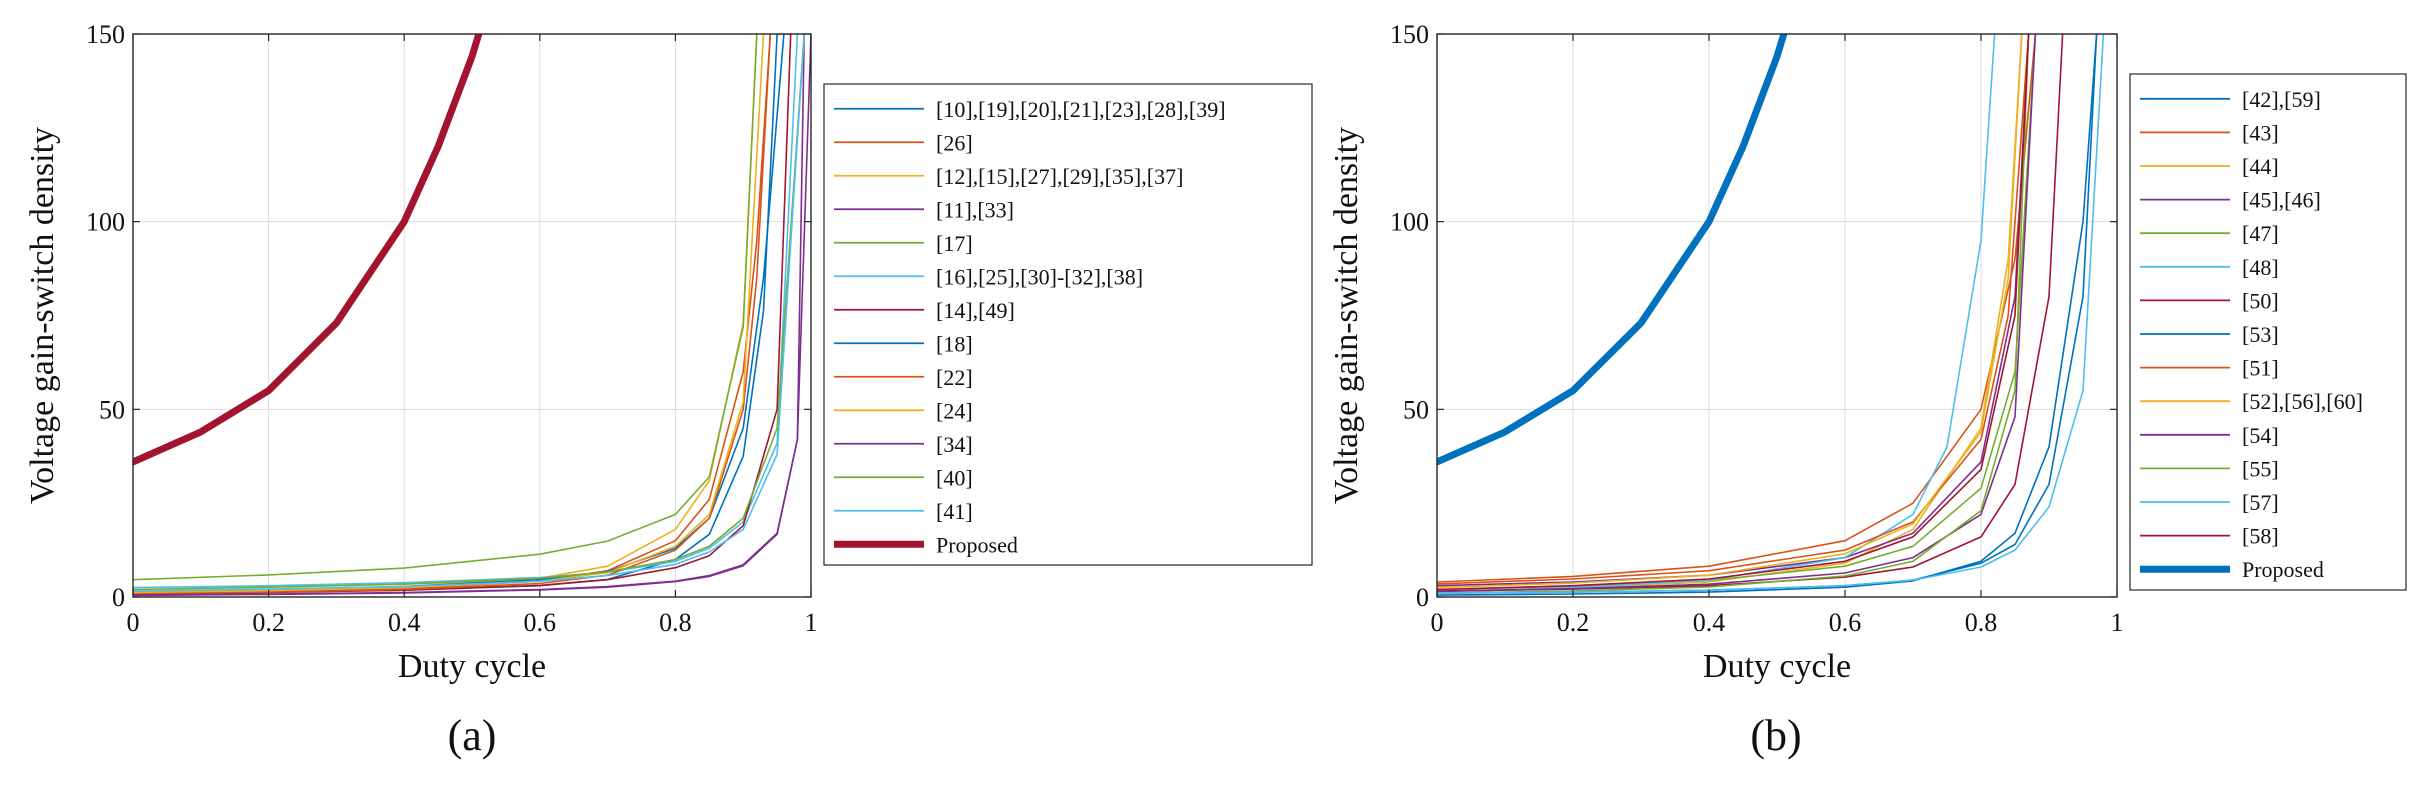 This screenshot has width=2416, height=794. What do you see at coordinates (2260, 166) in the screenshot?
I see `legend-label: [44]` at bounding box center [2260, 166].